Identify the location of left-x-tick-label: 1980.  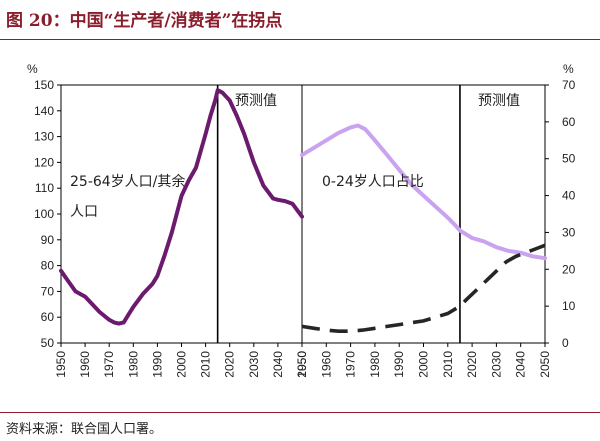
(133, 364).